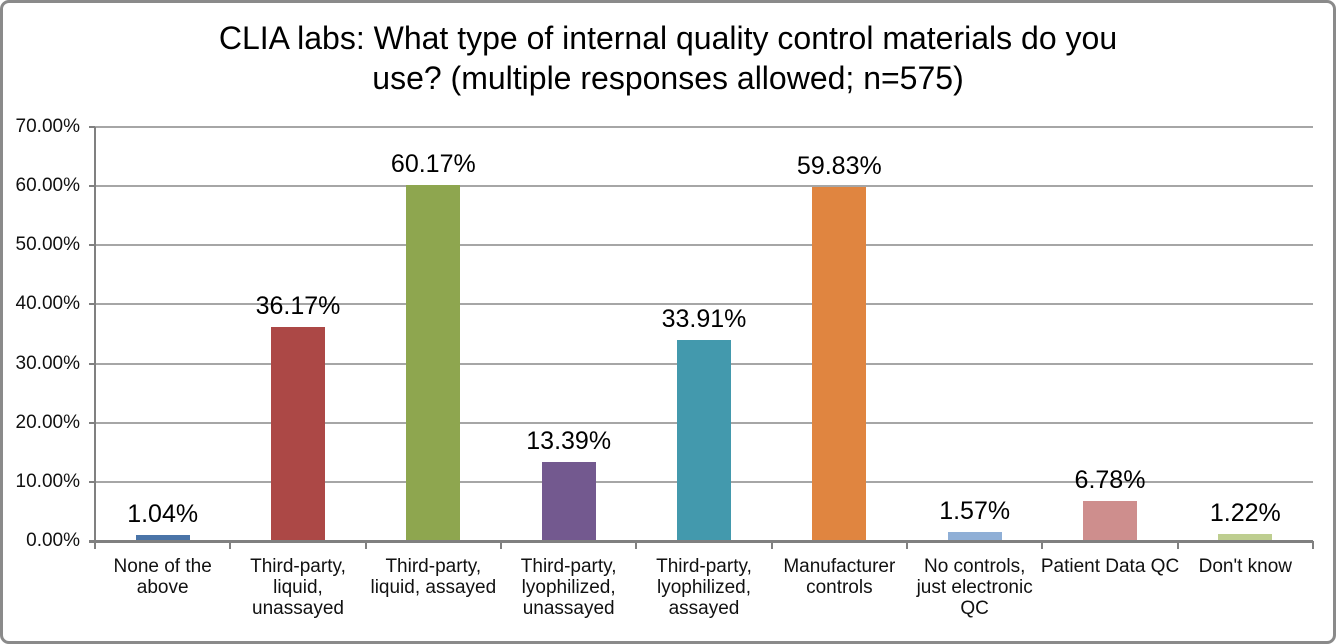 The image size is (1336, 644). What do you see at coordinates (163, 538) in the screenshot?
I see `bar-none-of-the-above` at bounding box center [163, 538].